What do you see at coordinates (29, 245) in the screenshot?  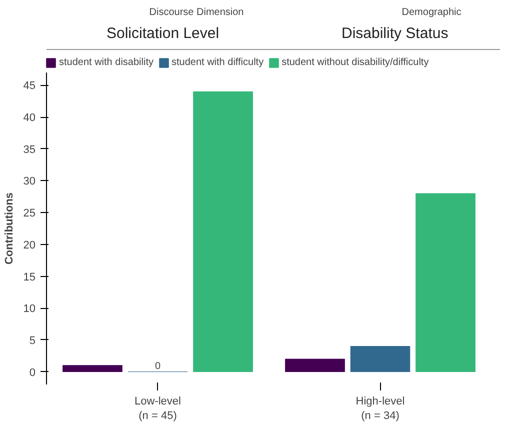 I see `y-tick-label: 20` at bounding box center [29, 245].